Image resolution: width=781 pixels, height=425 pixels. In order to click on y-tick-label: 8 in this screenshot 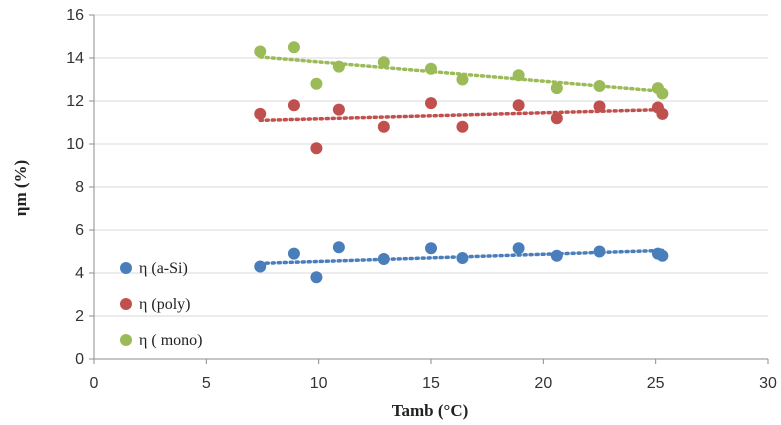, I will do `click(79, 187)`.